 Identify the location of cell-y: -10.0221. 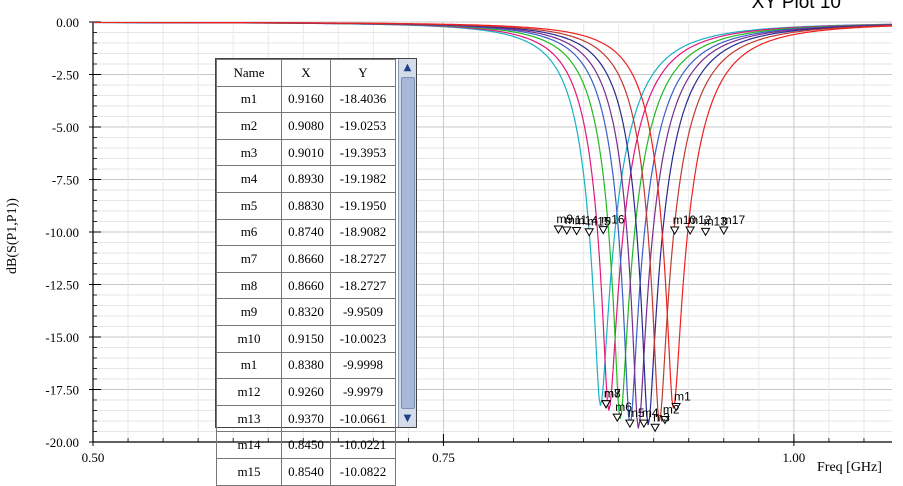
(363, 445).